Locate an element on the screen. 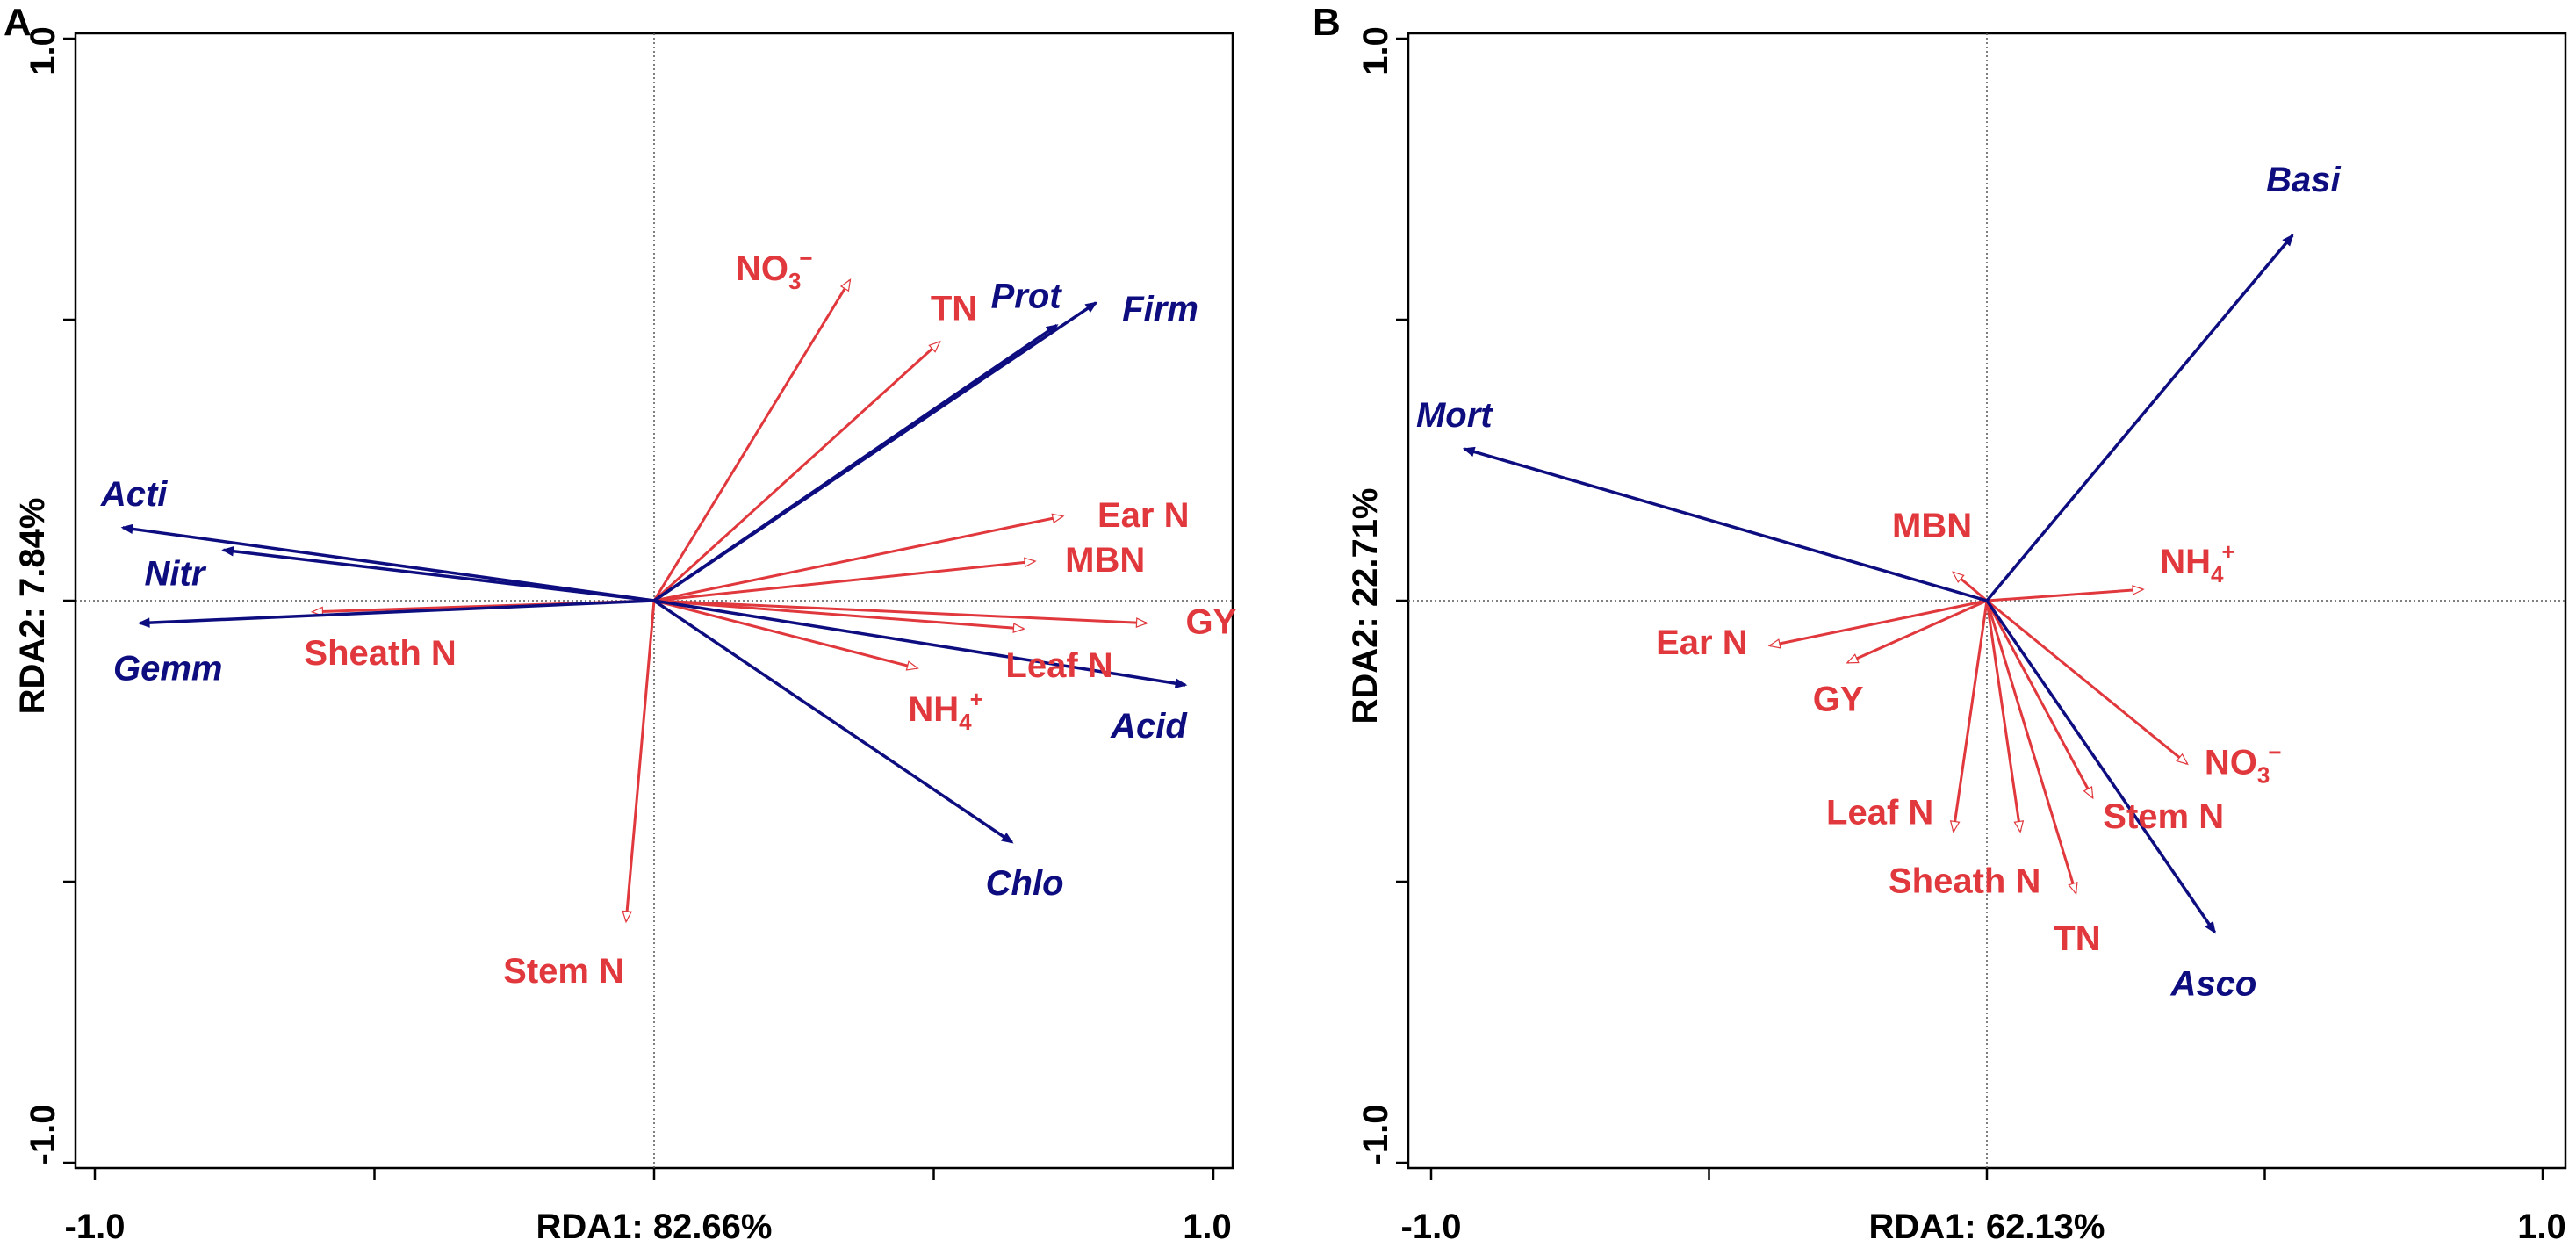 Image resolution: width=2576 pixels, height=1247 pixels. panel-a-env-arrow-nh4 is located at coordinates (786, 635).